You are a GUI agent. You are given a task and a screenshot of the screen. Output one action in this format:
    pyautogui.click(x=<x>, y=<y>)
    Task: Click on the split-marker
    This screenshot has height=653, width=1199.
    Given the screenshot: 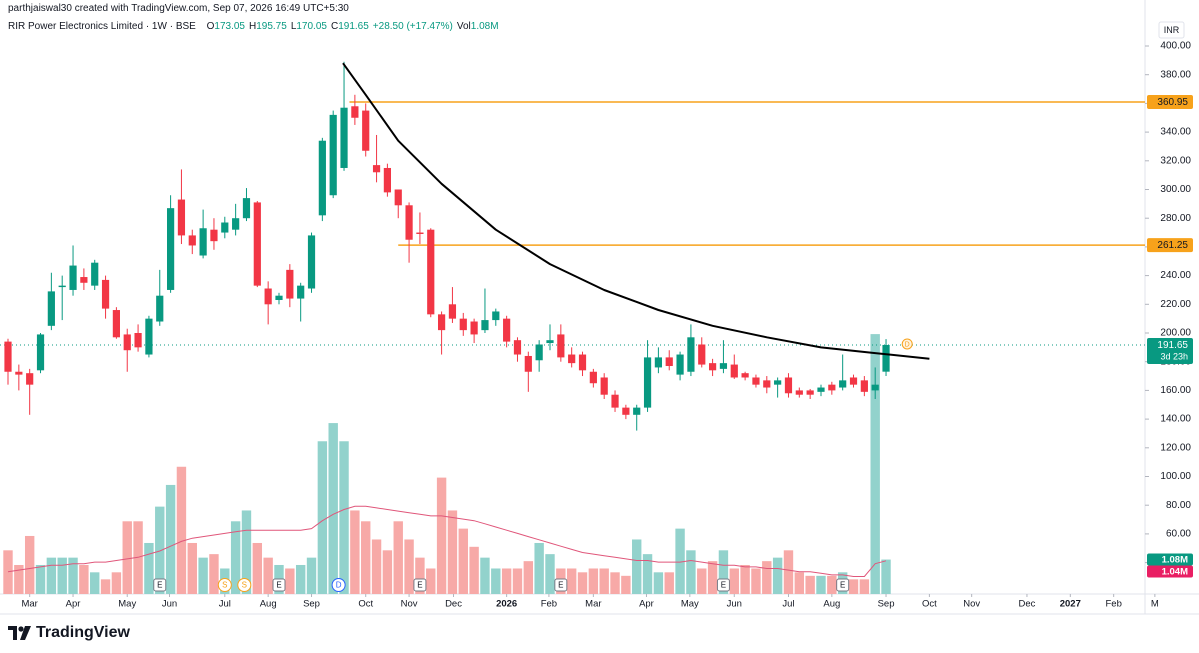 What is the action you would take?
    pyautogui.click(x=244, y=585)
    